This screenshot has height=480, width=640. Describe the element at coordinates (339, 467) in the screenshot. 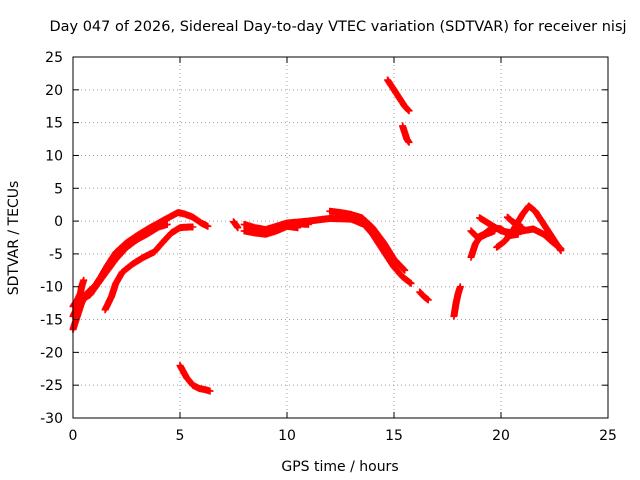

I see `x-axis-label: GPS time / hours` at that location.